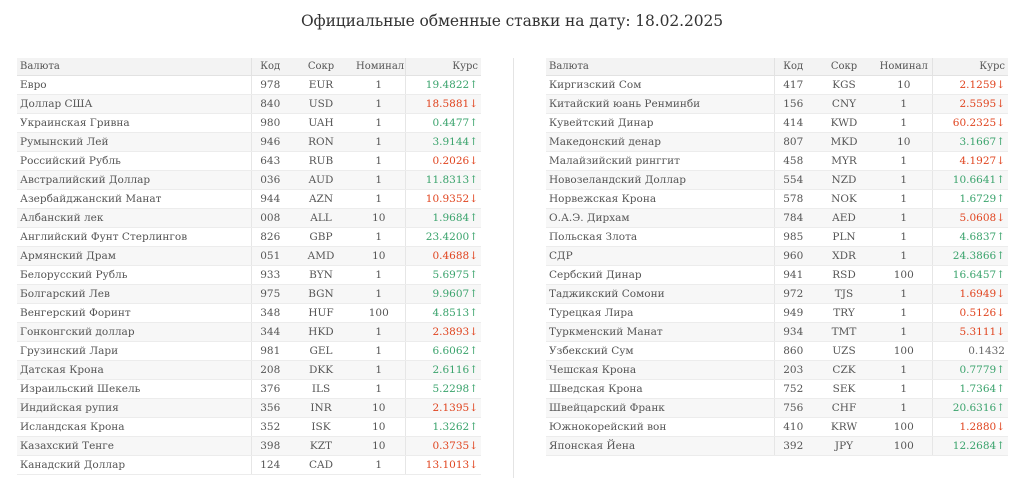 The height and width of the screenshot is (488, 1024). I want to click on currency-name-cell: Датская Крона, so click(134, 370).